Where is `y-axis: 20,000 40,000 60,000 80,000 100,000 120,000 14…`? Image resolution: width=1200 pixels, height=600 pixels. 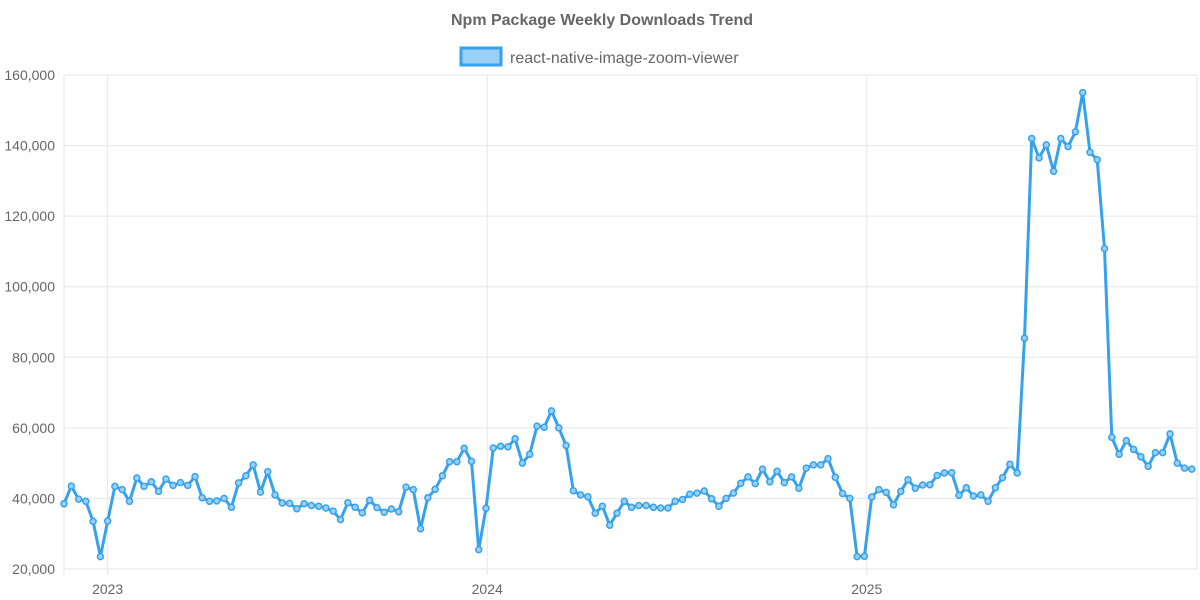
y-axis: 20,000 40,000 60,000 80,000 100,000 120,000 14… is located at coordinates (29, 322).